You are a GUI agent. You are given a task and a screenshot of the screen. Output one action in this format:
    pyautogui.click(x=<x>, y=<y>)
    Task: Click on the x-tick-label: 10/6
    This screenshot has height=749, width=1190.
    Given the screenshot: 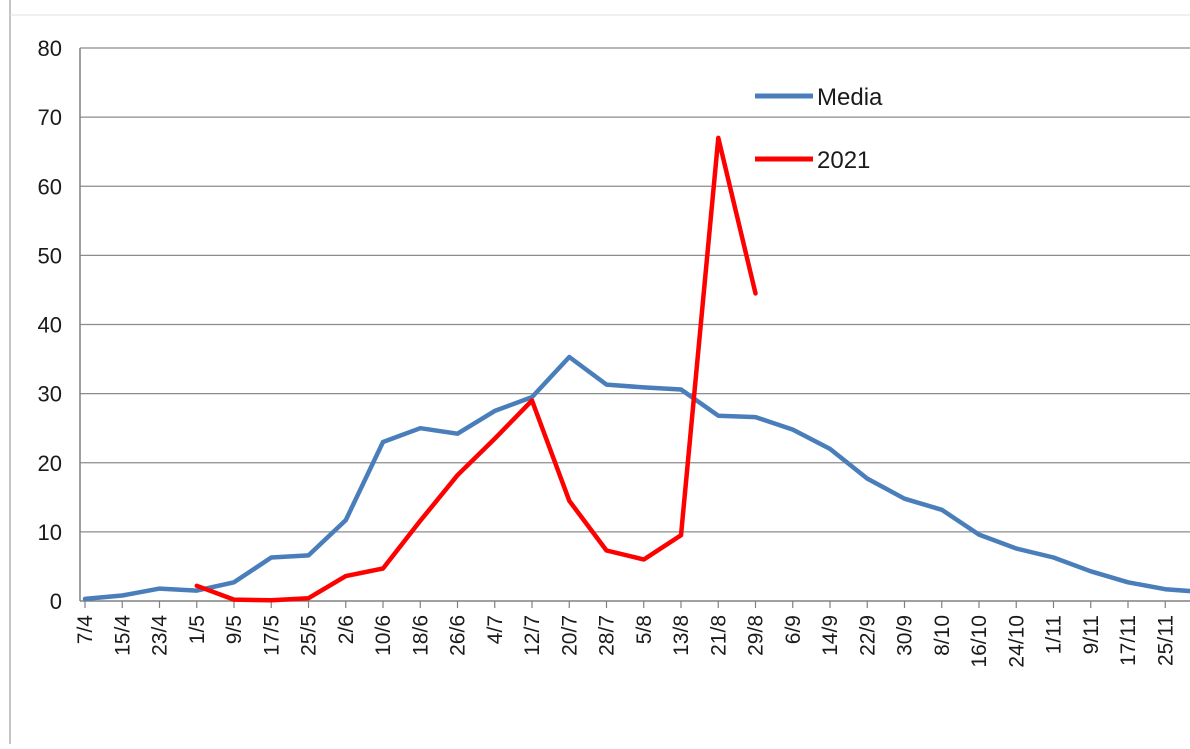 What is the action you would take?
    pyautogui.click(x=383, y=635)
    